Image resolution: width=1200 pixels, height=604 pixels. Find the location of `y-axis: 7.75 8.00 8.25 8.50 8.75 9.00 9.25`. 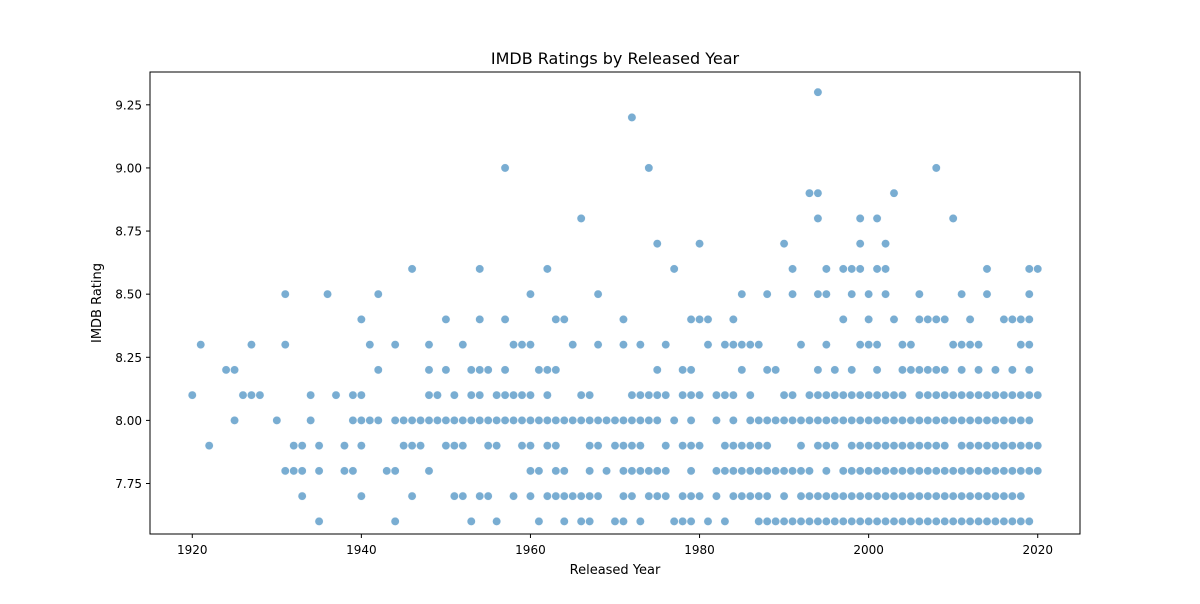

y-axis: 7.75 8.00 8.25 8.50 8.75 9.00 9.25 is located at coordinates (132, 294).